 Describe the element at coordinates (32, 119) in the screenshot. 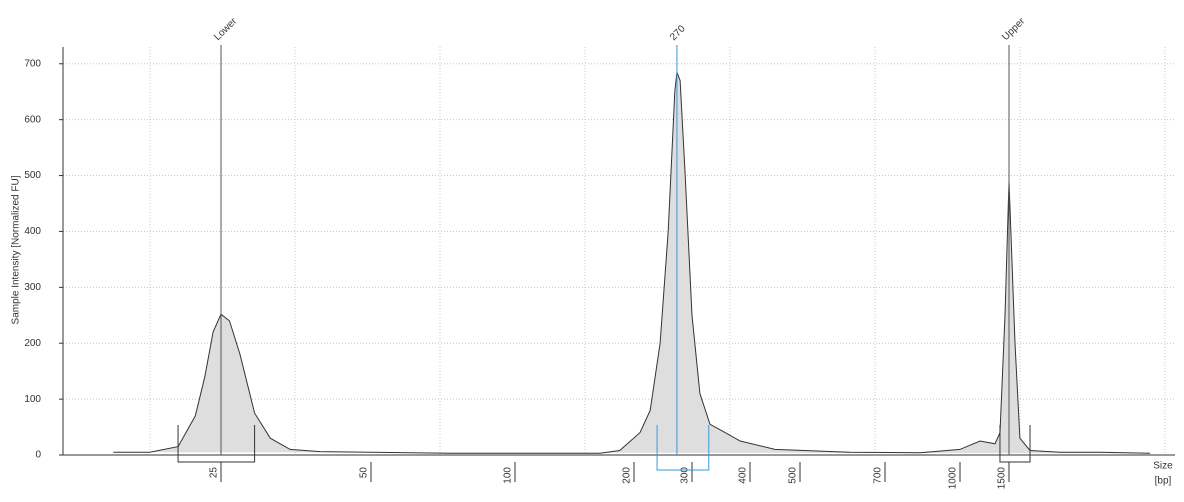

I see `y-tick-label: 600` at that location.